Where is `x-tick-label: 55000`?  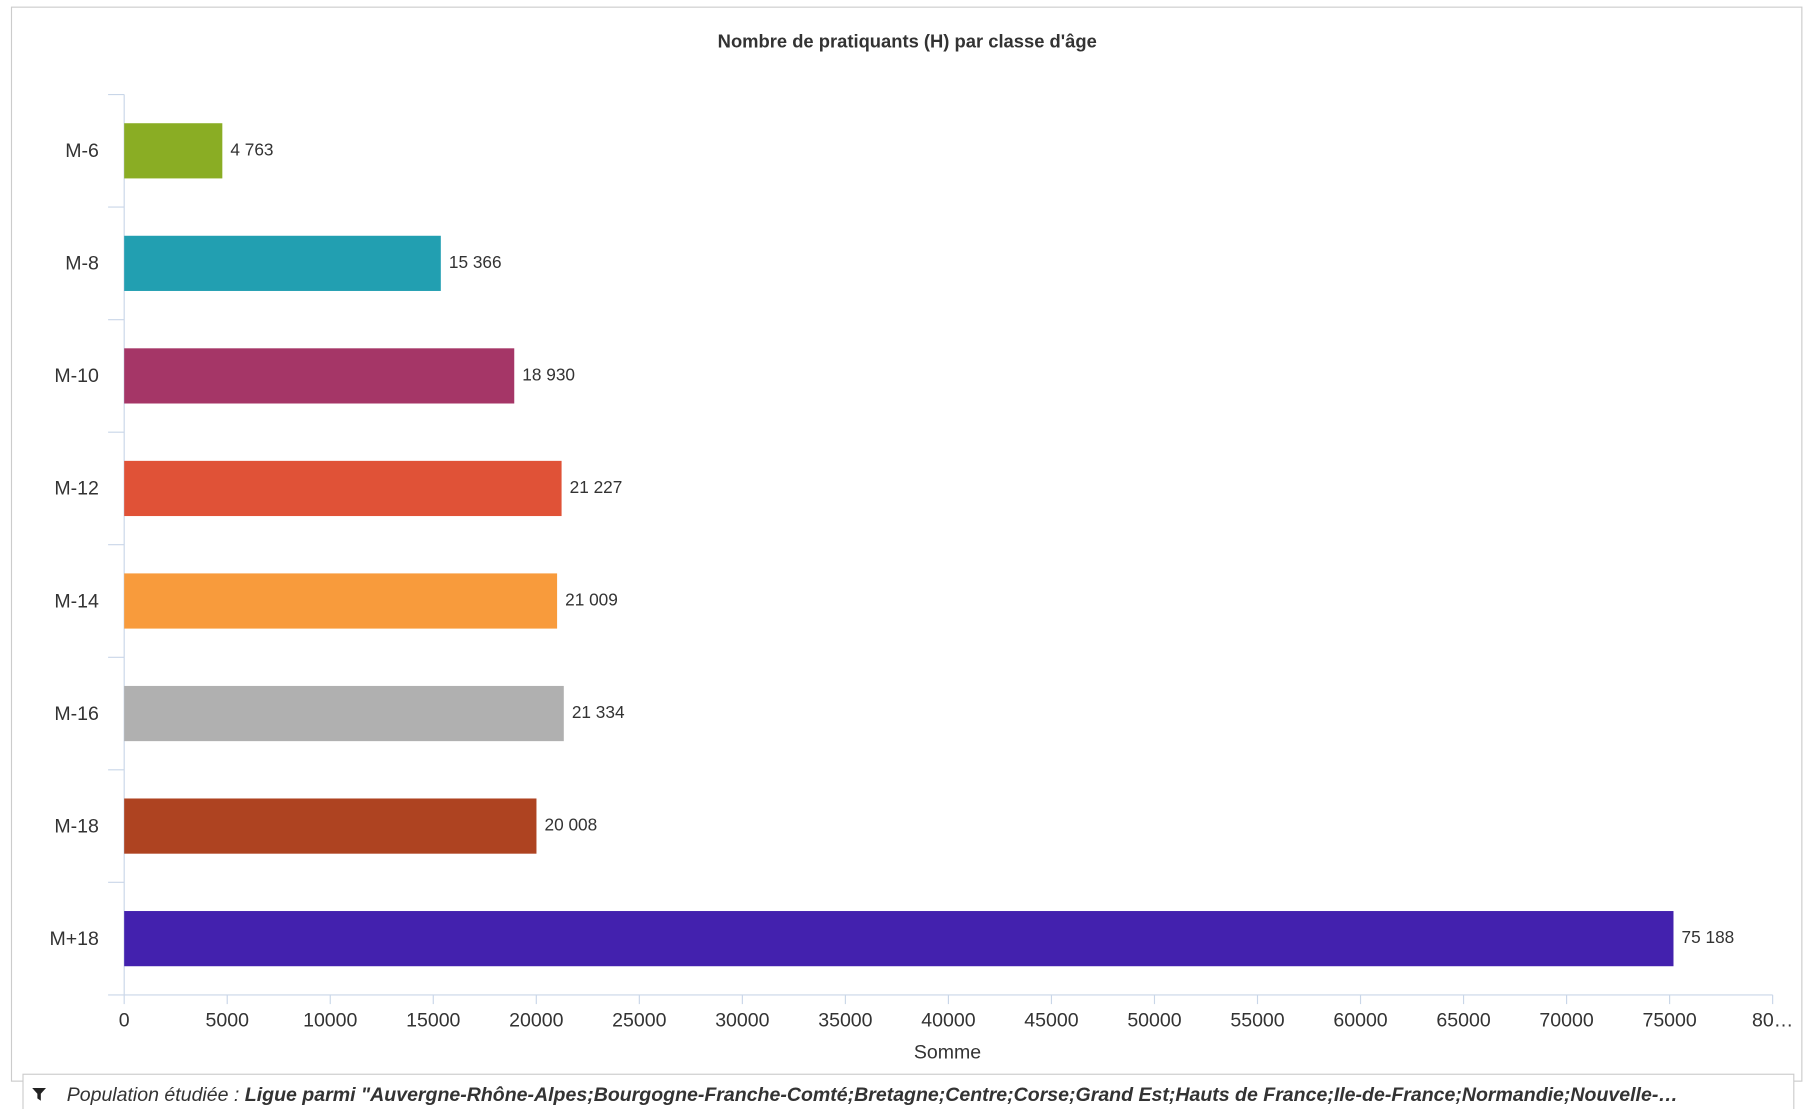 x-tick-label: 55000 is located at coordinates (1257, 1021).